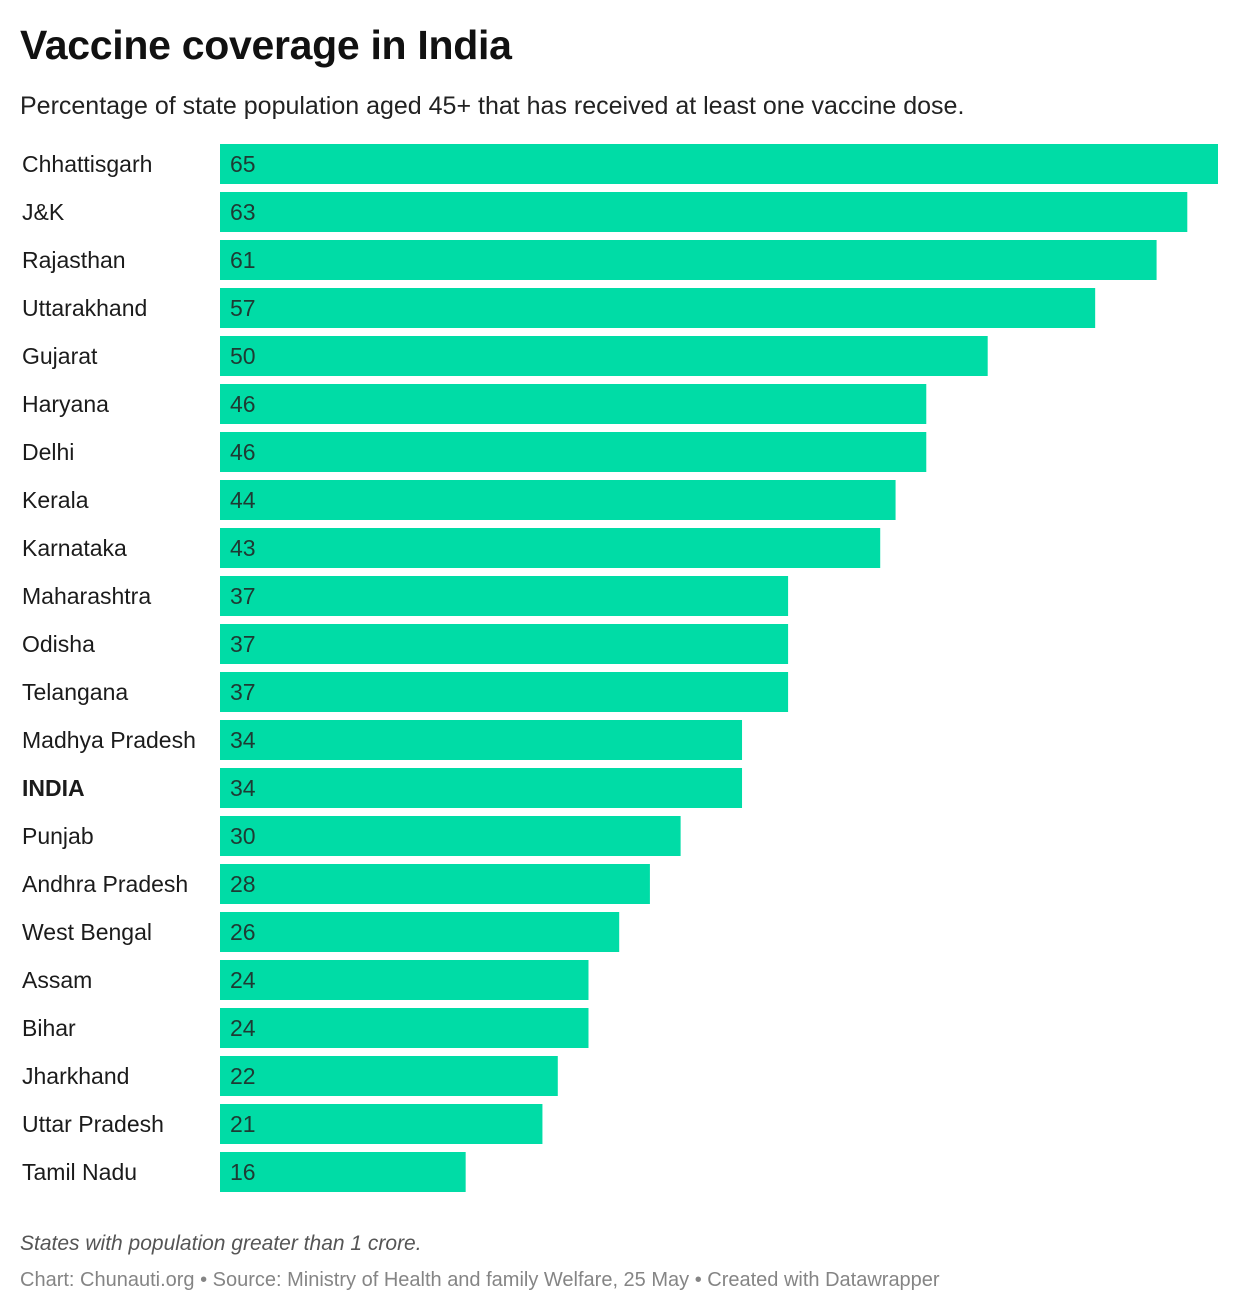 The image size is (1240, 1316). What do you see at coordinates (243, 1076) in the screenshot?
I see `value-label-jharkhand: 22` at bounding box center [243, 1076].